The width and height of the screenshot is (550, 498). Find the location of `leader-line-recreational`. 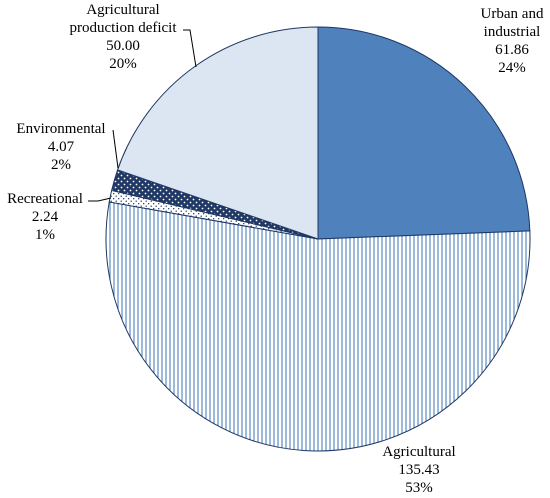

leader-line-recreational is located at coordinates (100, 199).